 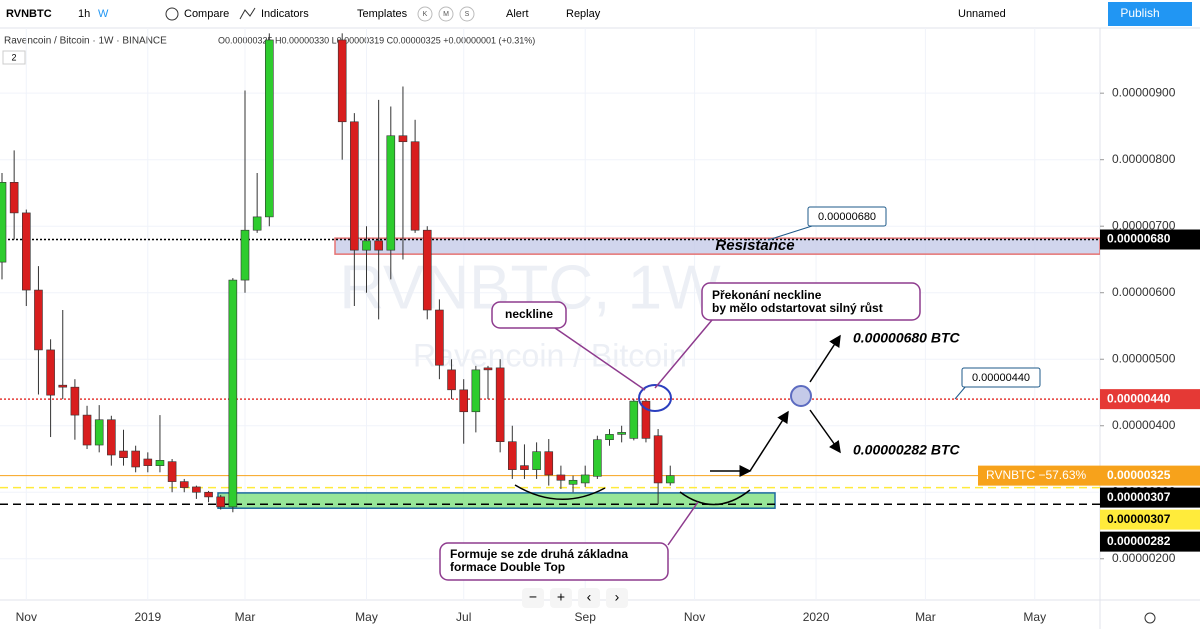 I want to click on nav-label: −, so click(x=533, y=597).